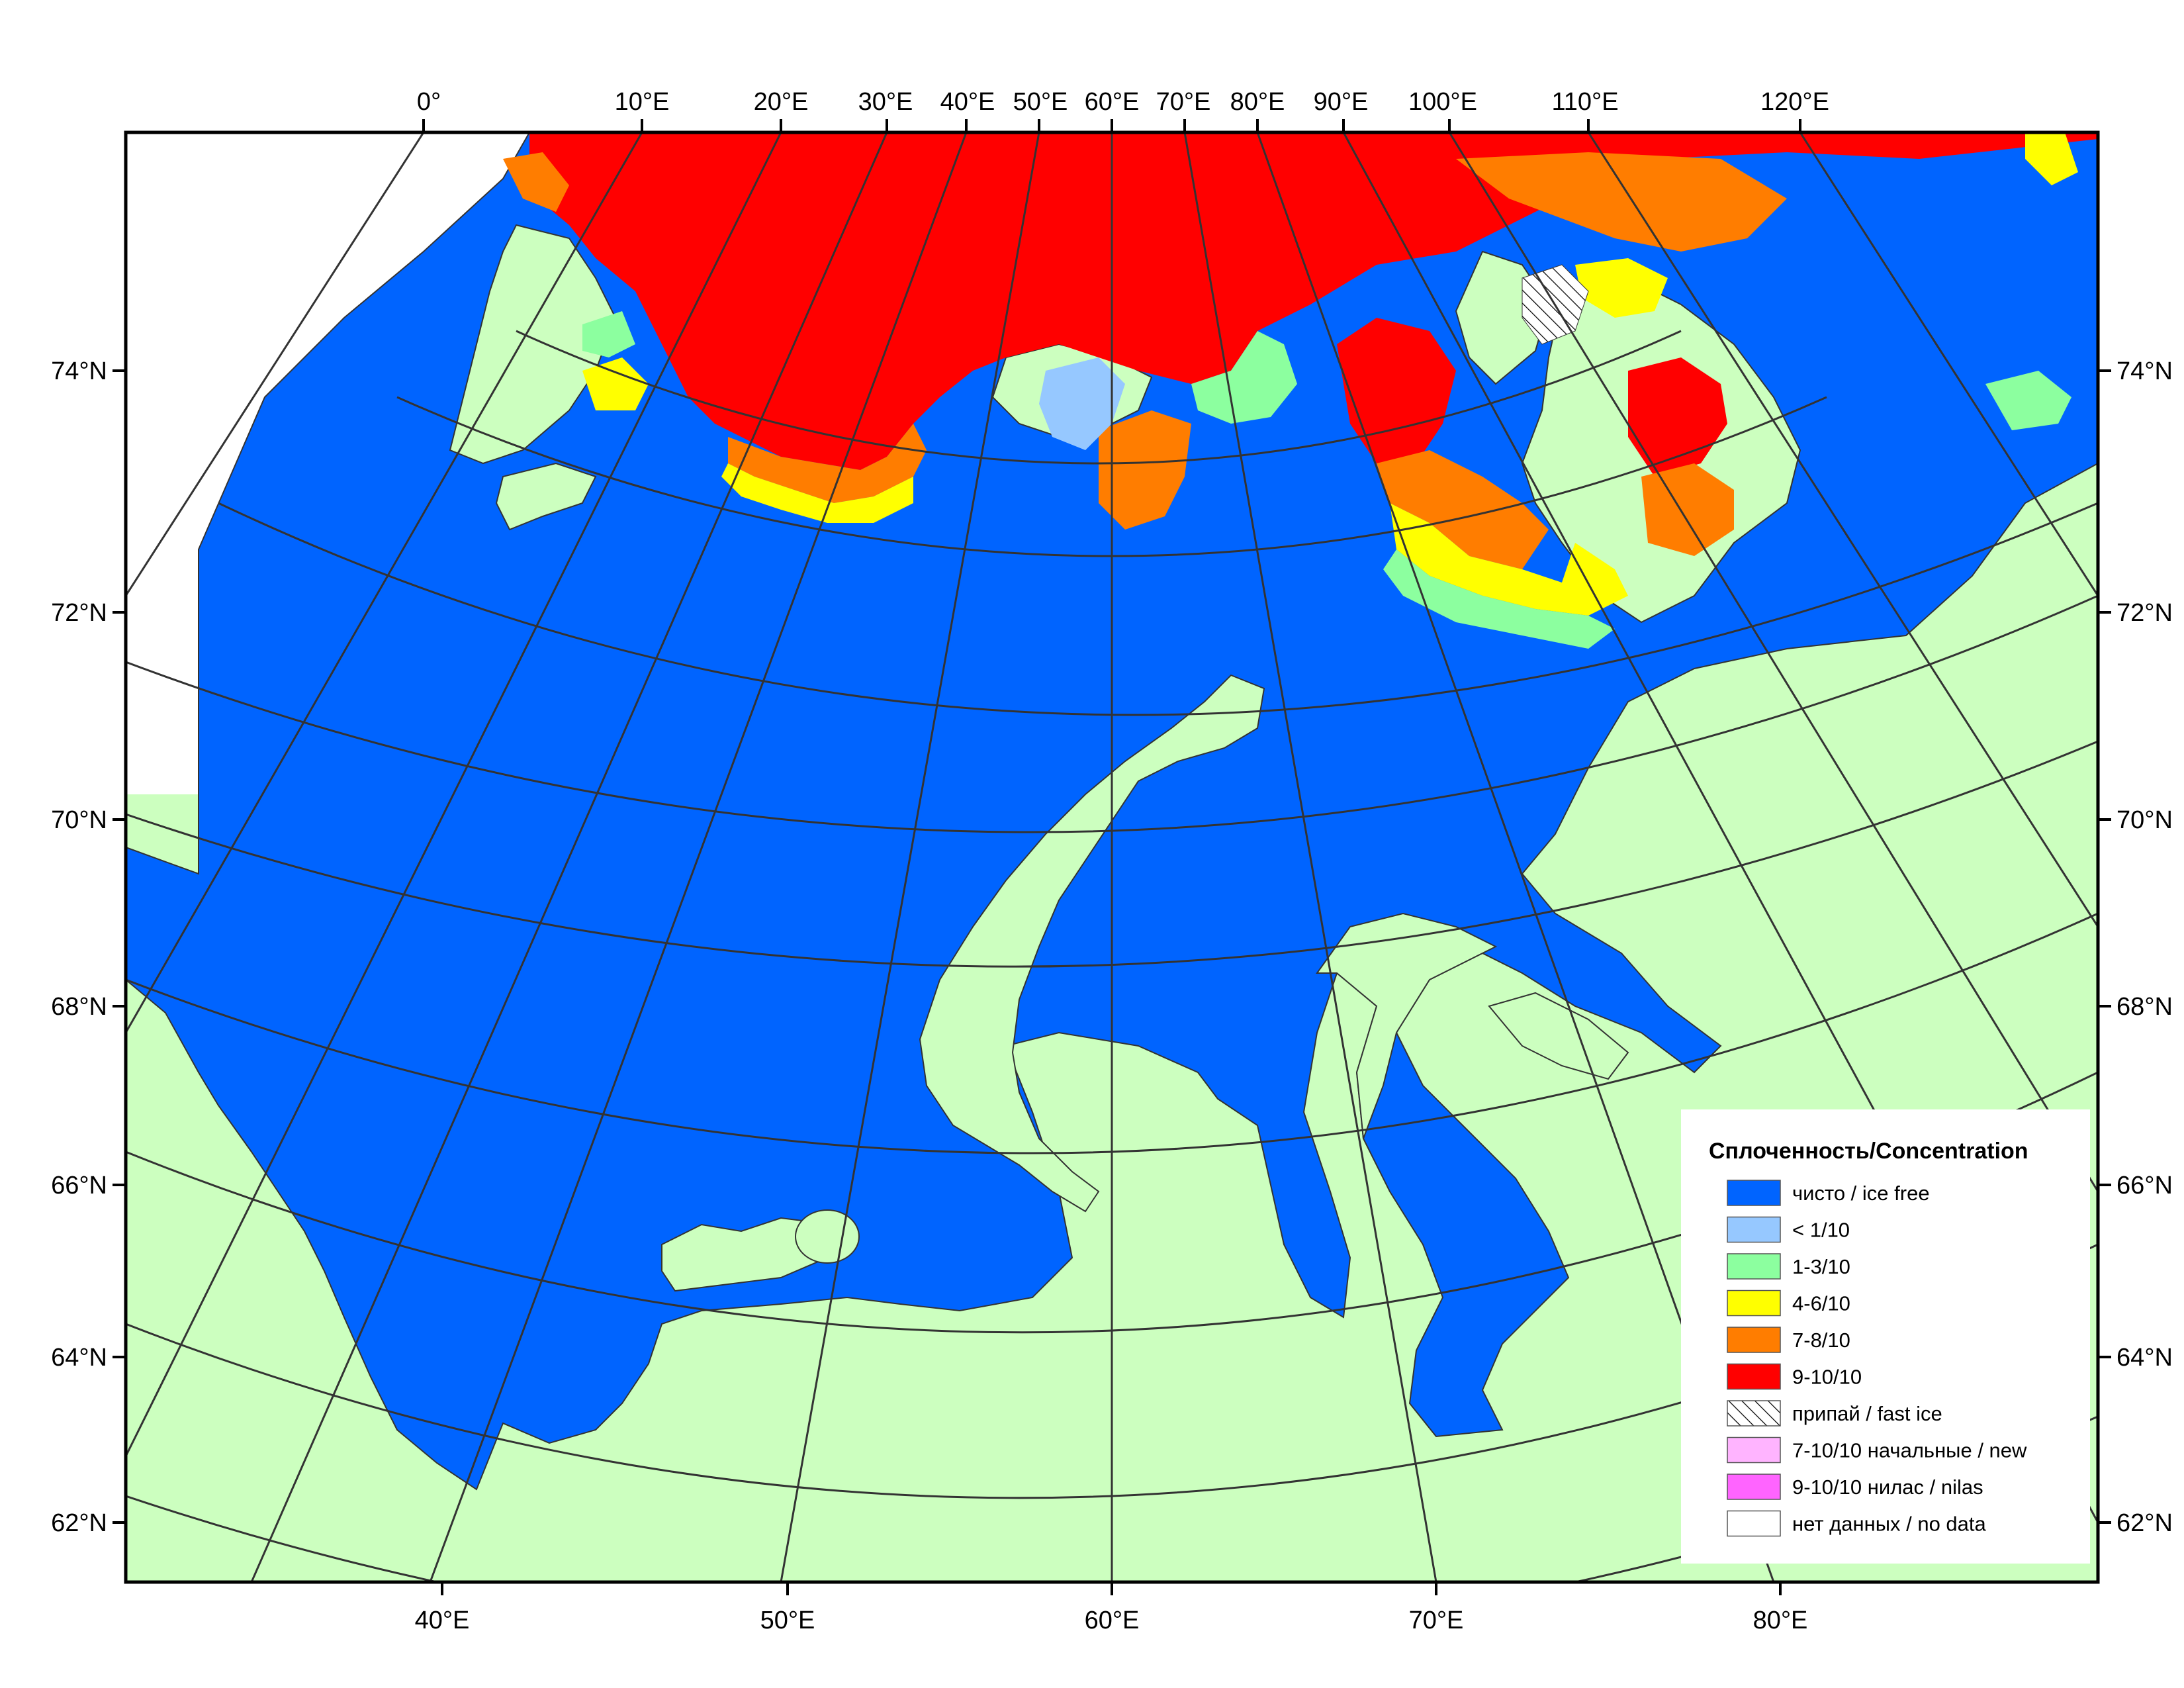 This screenshot has height=1688, width=2184. Describe the element at coordinates (1867, 1413) in the screenshot. I see `legend-label: припай / fast ice` at that location.